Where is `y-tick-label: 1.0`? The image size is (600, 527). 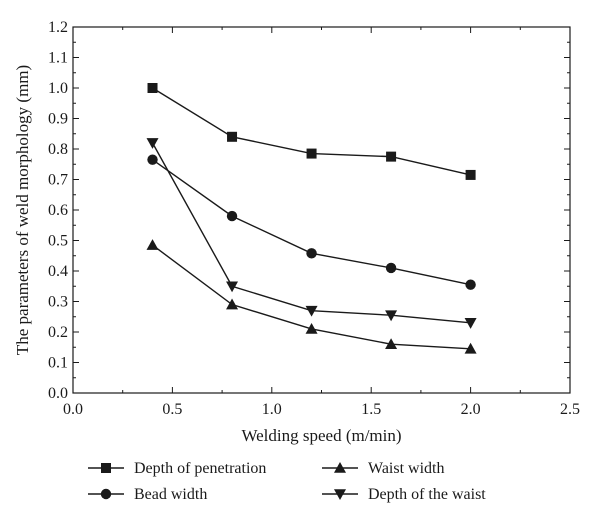 y-tick-label: 1.0 is located at coordinates (58, 88).